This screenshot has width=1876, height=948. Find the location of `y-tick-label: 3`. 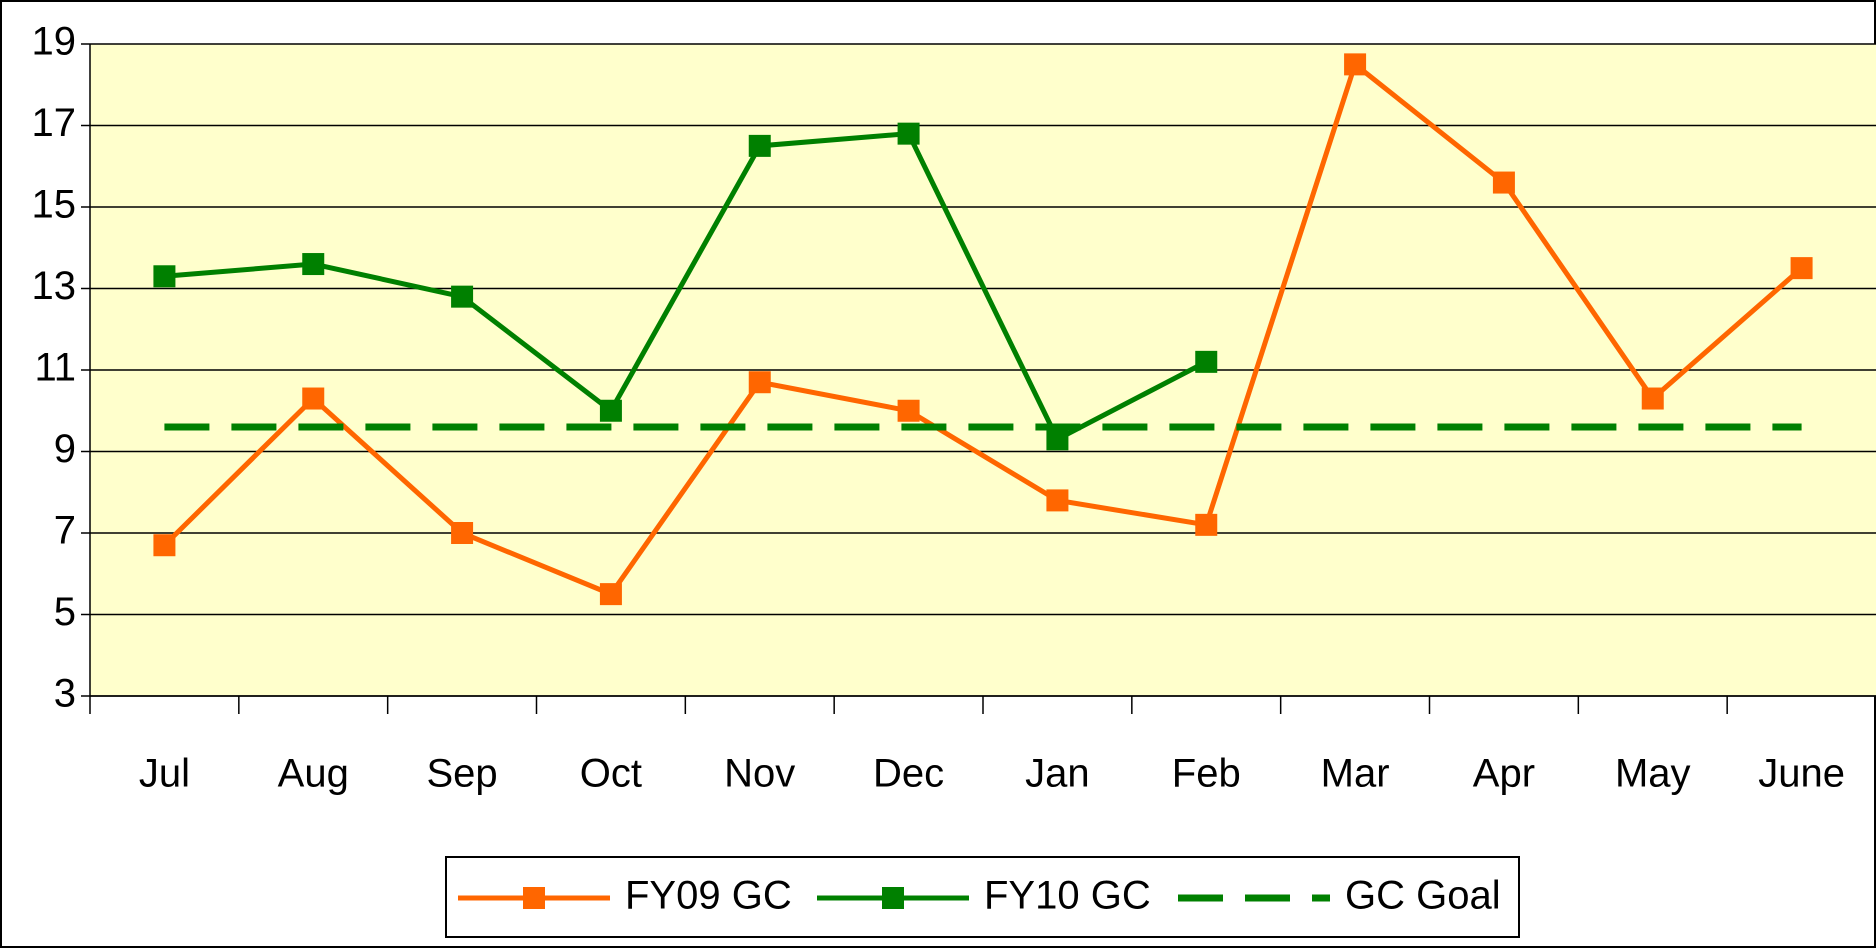

y-tick-label: 3 is located at coordinates (65, 694).